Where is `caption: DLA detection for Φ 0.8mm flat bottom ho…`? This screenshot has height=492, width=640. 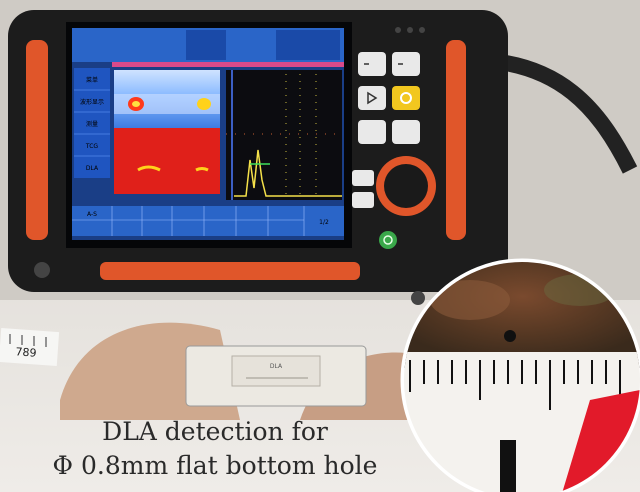 caption: DLA detection for Φ 0.8mm flat bottom ho… is located at coordinates (215, 449).